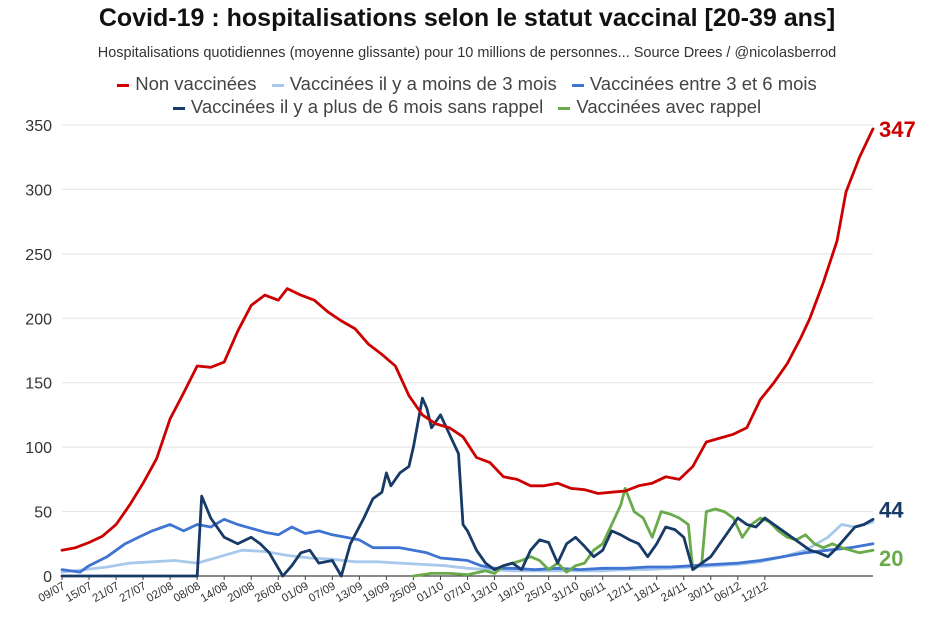 The width and height of the screenshot is (934, 619). What do you see at coordinates (564, 108) in the screenshot?
I see `legend-swatch-rappel` at bounding box center [564, 108].